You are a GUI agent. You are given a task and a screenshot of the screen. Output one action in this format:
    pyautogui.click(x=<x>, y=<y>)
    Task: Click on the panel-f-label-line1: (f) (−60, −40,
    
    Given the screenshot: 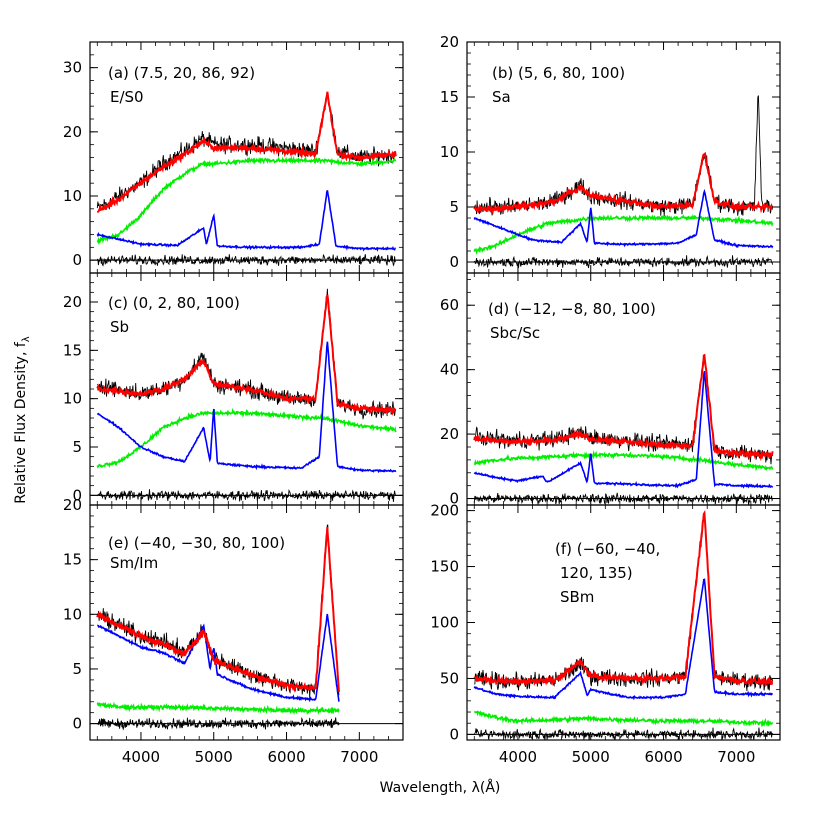 What is the action you would take?
    pyautogui.click(x=607, y=549)
    